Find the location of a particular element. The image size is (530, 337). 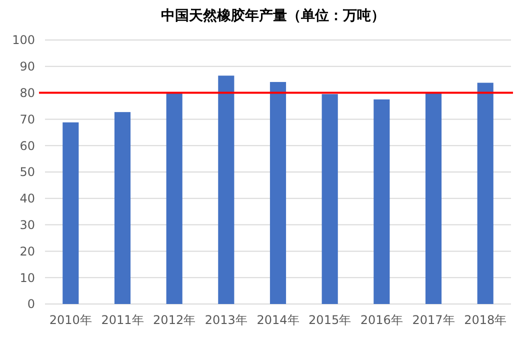

x-tick-label: 2014年 is located at coordinates (278, 320).